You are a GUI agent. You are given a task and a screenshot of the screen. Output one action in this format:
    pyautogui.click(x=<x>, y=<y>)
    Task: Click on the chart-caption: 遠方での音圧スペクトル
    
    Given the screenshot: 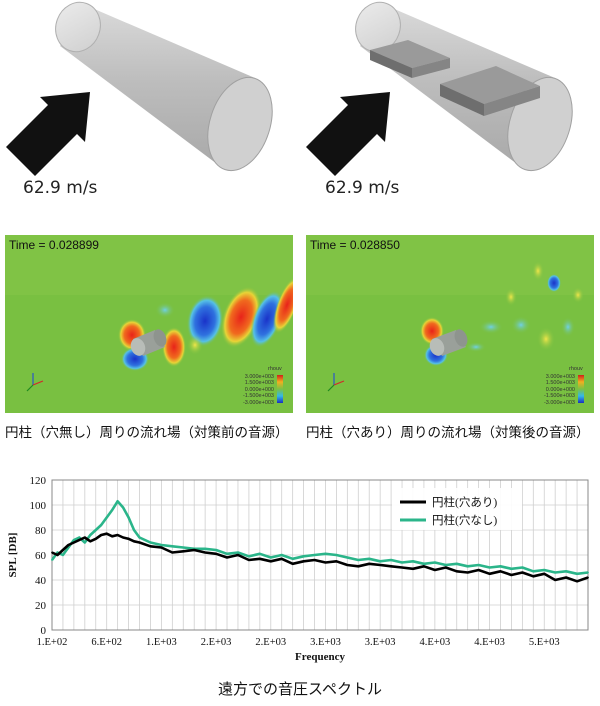 What is the action you would take?
    pyautogui.click(x=300, y=689)
    